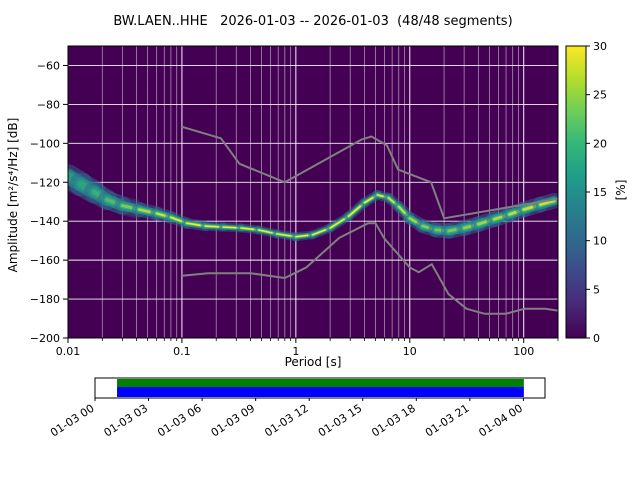 The height and width of the screenshot is (480, 640). I want to click on y-tick-label: −180, so click(45, 299).